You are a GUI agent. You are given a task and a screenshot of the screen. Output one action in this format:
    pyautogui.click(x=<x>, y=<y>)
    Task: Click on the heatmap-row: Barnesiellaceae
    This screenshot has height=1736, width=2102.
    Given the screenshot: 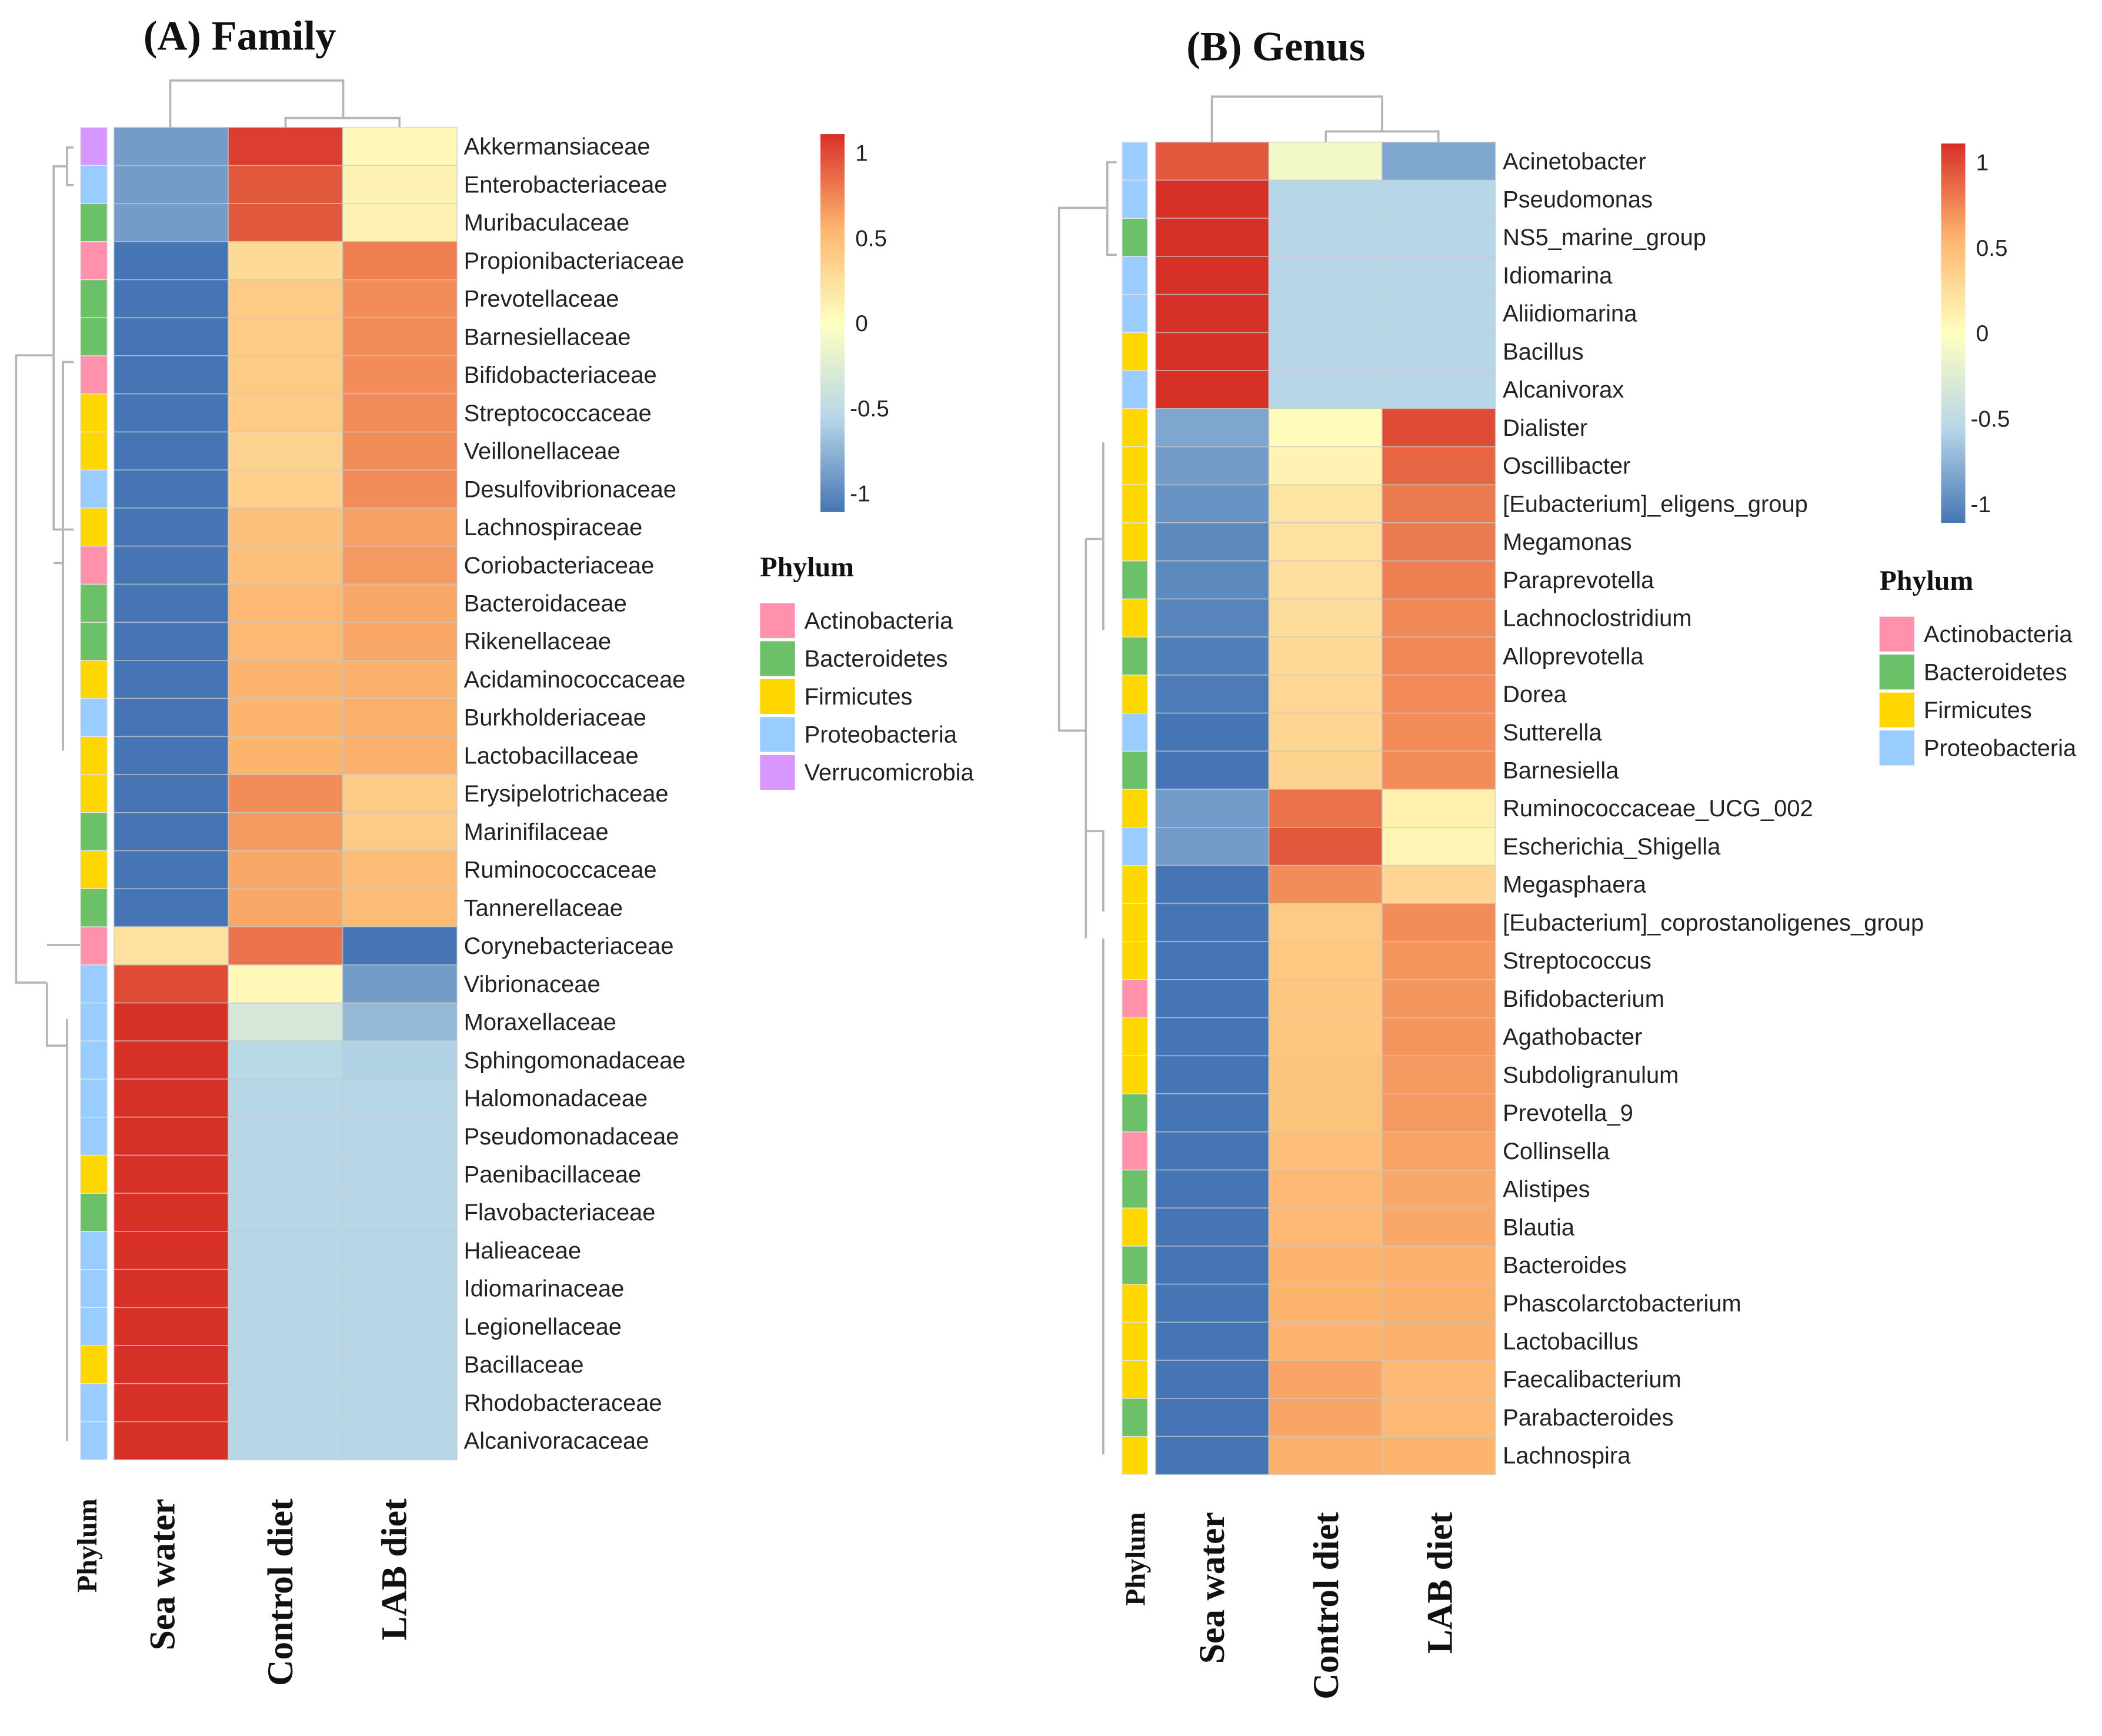 What is the action you would take?
    pyautogui.click(x=355, y=336)
    